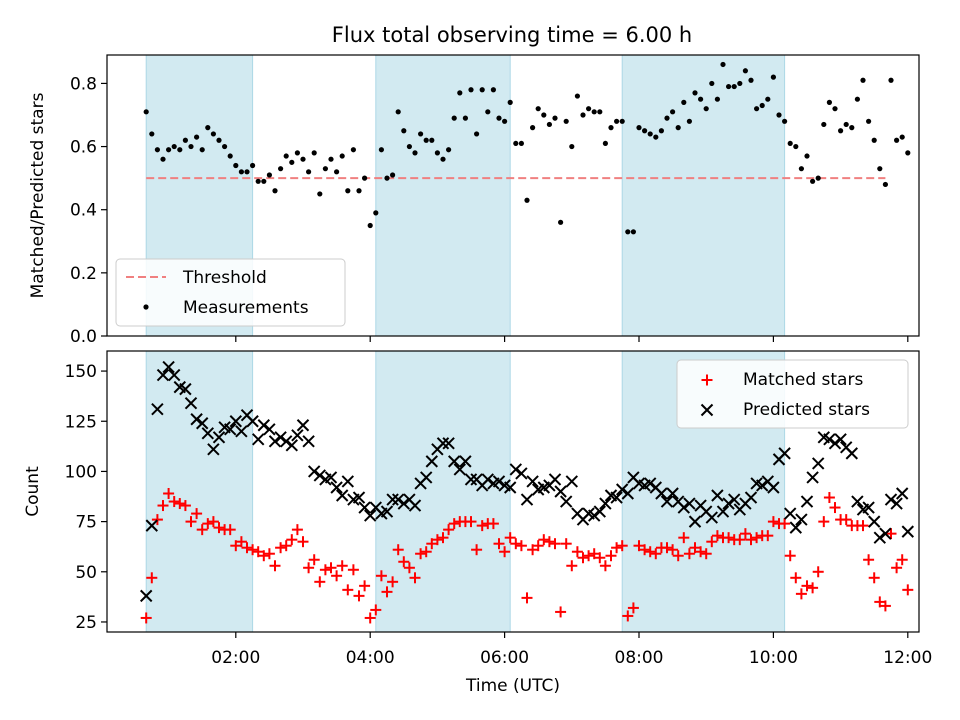 The image size is (960, 720). What do you see at coordinates (86, 623) in the screenshot?
I see `y-tick-label: 25` at bounding box center [86, 623].